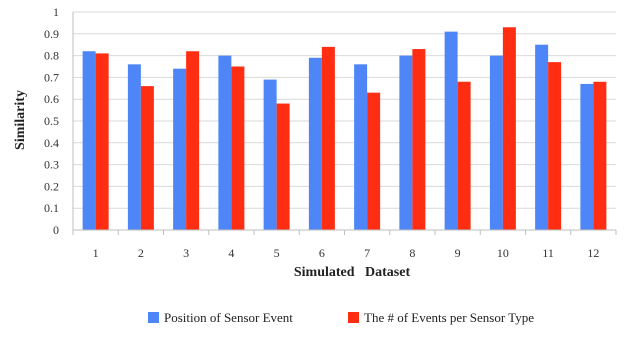 The width and height of the screenshot is (629, 340). I want to click on y-tick-labels: 0 0.1 0.2 0.3 0.4 0.5 0.6 0.7 0.8 0.9 1, so click(51, 121).